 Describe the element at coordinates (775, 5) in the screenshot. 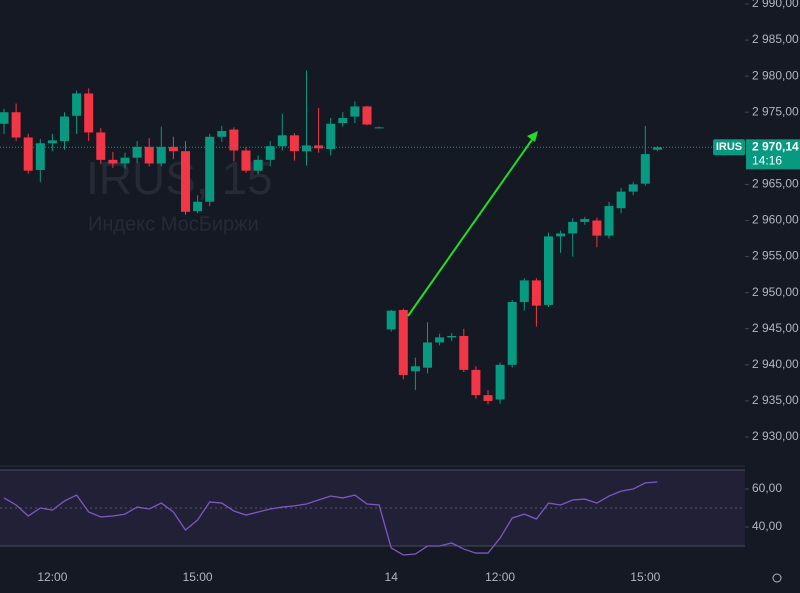

I see `y-tick-label: 2 990,00` at that location.